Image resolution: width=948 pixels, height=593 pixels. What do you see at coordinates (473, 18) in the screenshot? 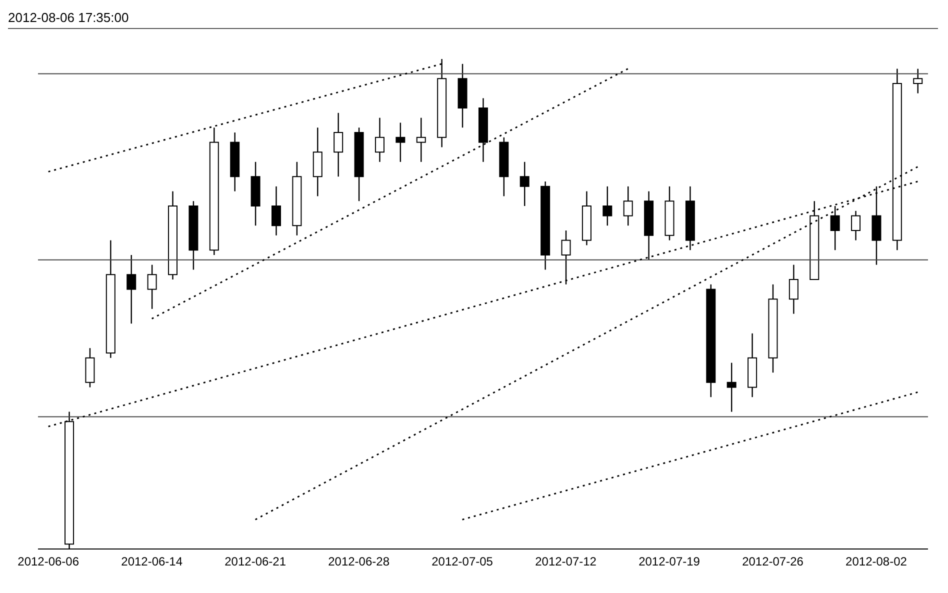
I see `chart-title: 2012-08-06 17:35:00` at bounding box center [473, 18].